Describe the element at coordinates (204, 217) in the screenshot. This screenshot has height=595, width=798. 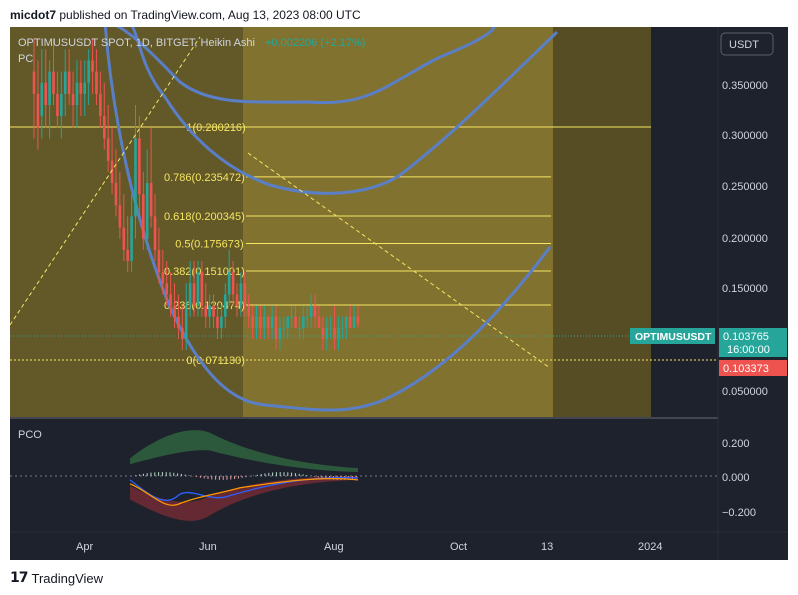
I see `fib-label-2: 0.618(0.200345)` at that location.